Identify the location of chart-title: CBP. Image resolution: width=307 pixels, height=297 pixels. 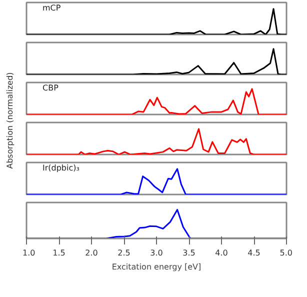
(50, 88).